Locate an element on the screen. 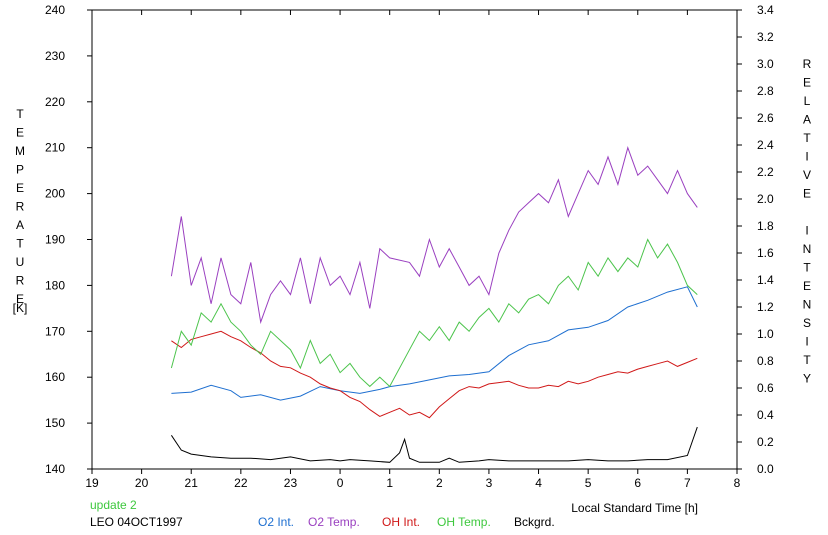 This screenshot has height=535, width=828. y-right-tick-label: 2.2 is located at coordinates (765, 172).